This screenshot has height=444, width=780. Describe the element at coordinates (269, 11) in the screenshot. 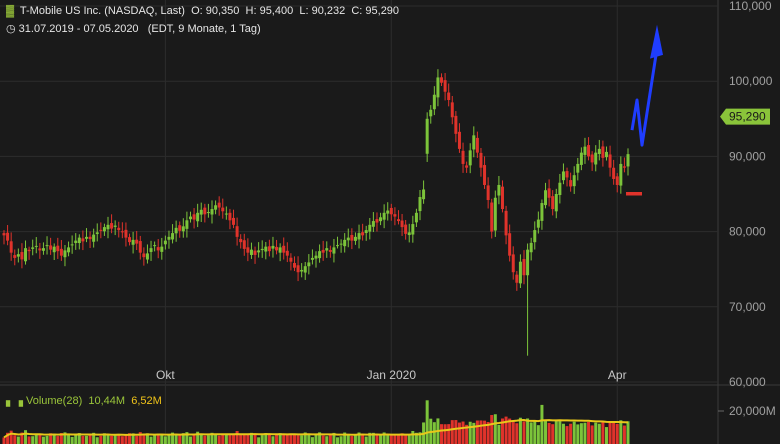

I see `high-value: H: 95,400` at that location.